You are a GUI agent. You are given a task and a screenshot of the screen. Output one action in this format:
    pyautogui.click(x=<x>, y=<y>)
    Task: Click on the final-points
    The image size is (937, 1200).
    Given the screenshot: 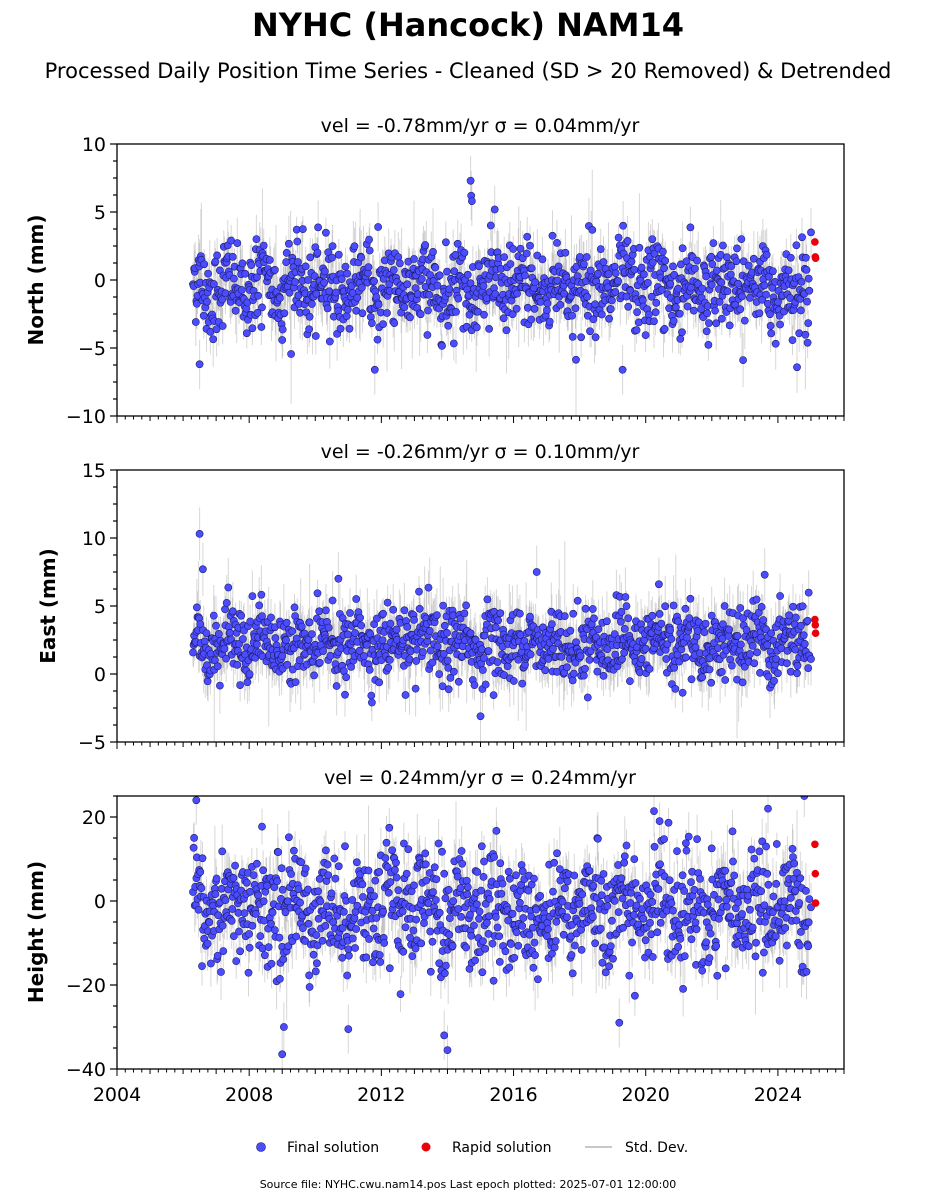 What is the action you would take?
    pyautogui.click(x=502, y=275)
    